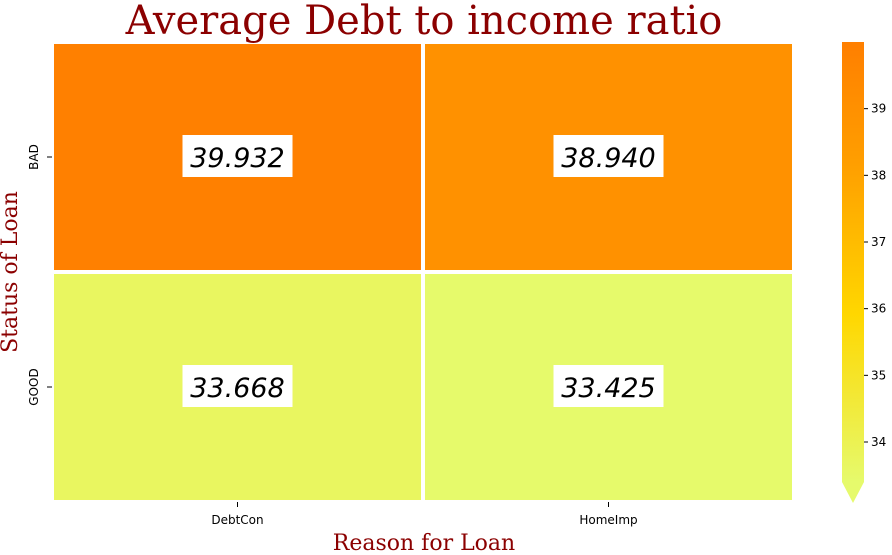  I want to click on colorbar-tick-label: 38, so click(878, 175).